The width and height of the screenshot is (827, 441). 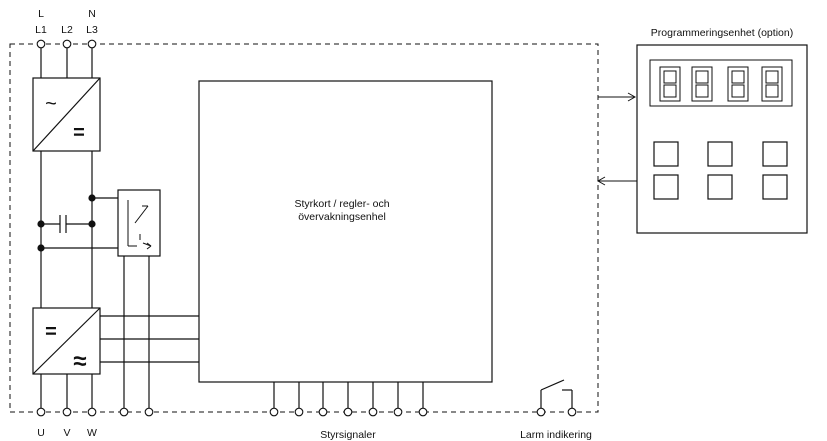 What do you see at coordinates (79, 229) in the screenshot?
I see `dc-bus` at bounding box center [79, 229].